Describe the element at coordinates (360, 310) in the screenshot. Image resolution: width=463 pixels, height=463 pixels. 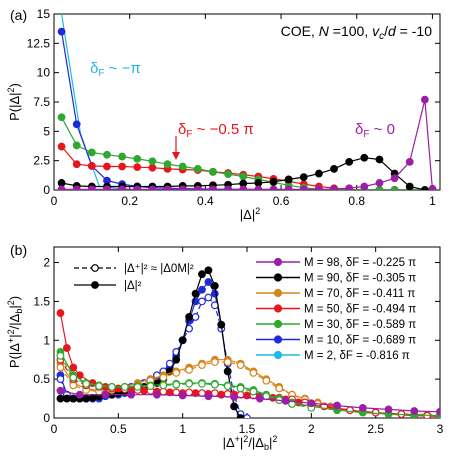
I see `legend-label: M = 50, δF = -0.494 π` at that location.